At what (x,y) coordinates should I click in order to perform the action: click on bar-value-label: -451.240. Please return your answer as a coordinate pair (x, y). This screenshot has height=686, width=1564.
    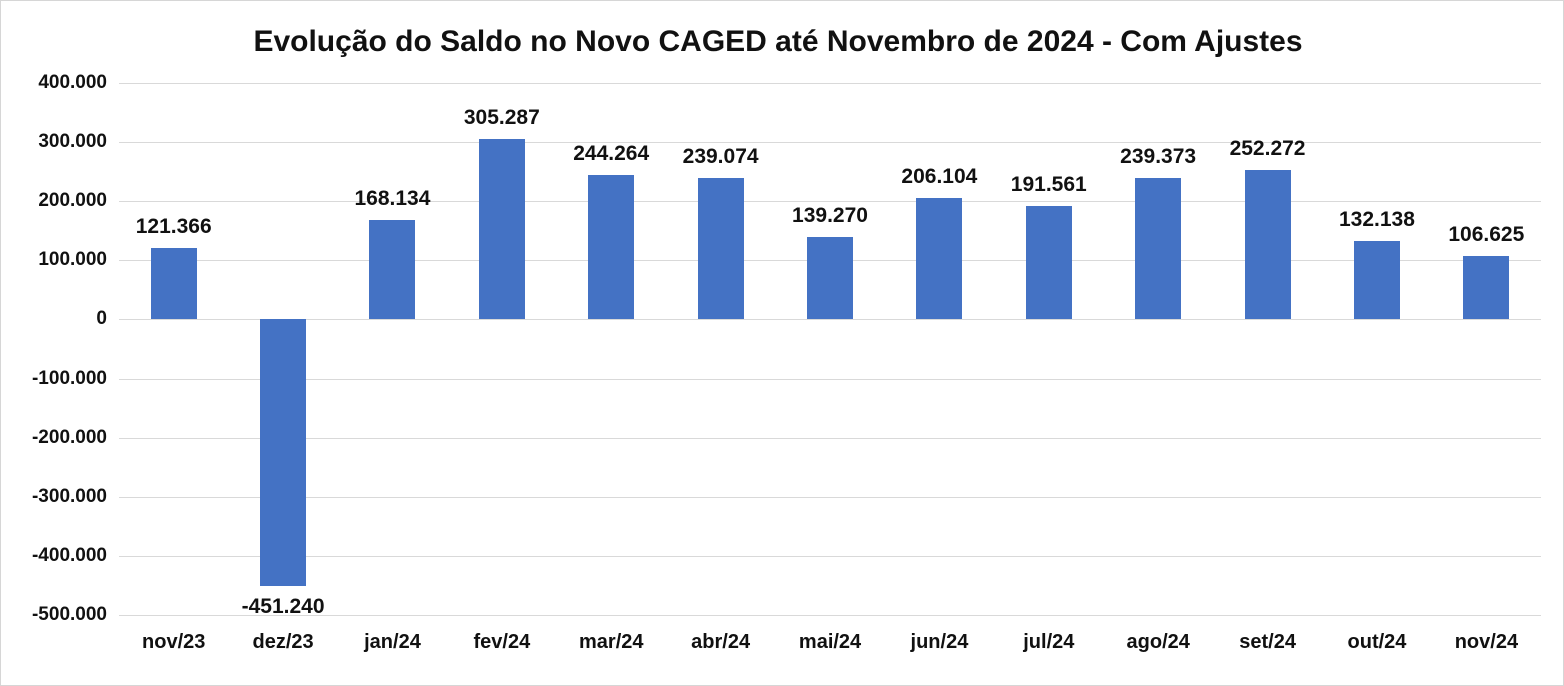
    Looking at the image, I should click on (283, 607).